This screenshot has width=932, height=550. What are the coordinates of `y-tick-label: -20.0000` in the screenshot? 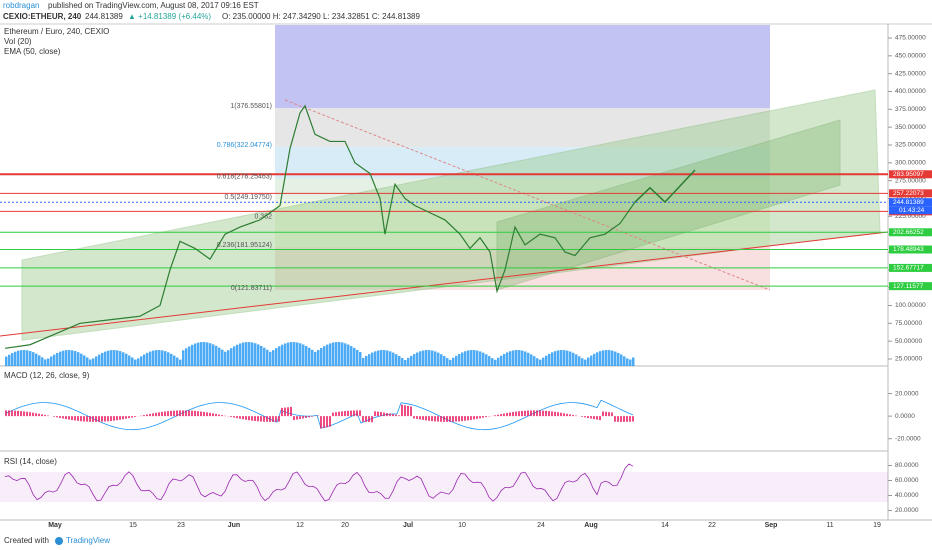 It's located at (908, 438).